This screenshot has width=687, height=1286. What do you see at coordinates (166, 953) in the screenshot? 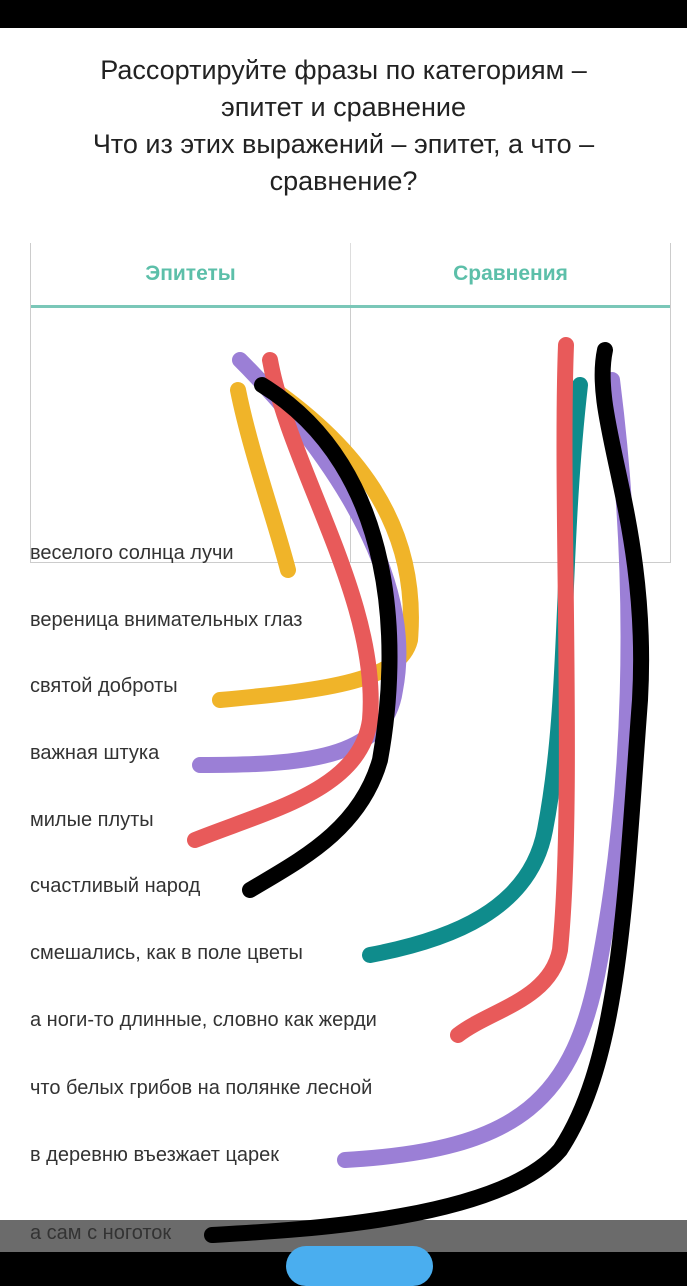
I see `phrase-card: смешались, как в поле цветы` at bounding box center [166, 953].